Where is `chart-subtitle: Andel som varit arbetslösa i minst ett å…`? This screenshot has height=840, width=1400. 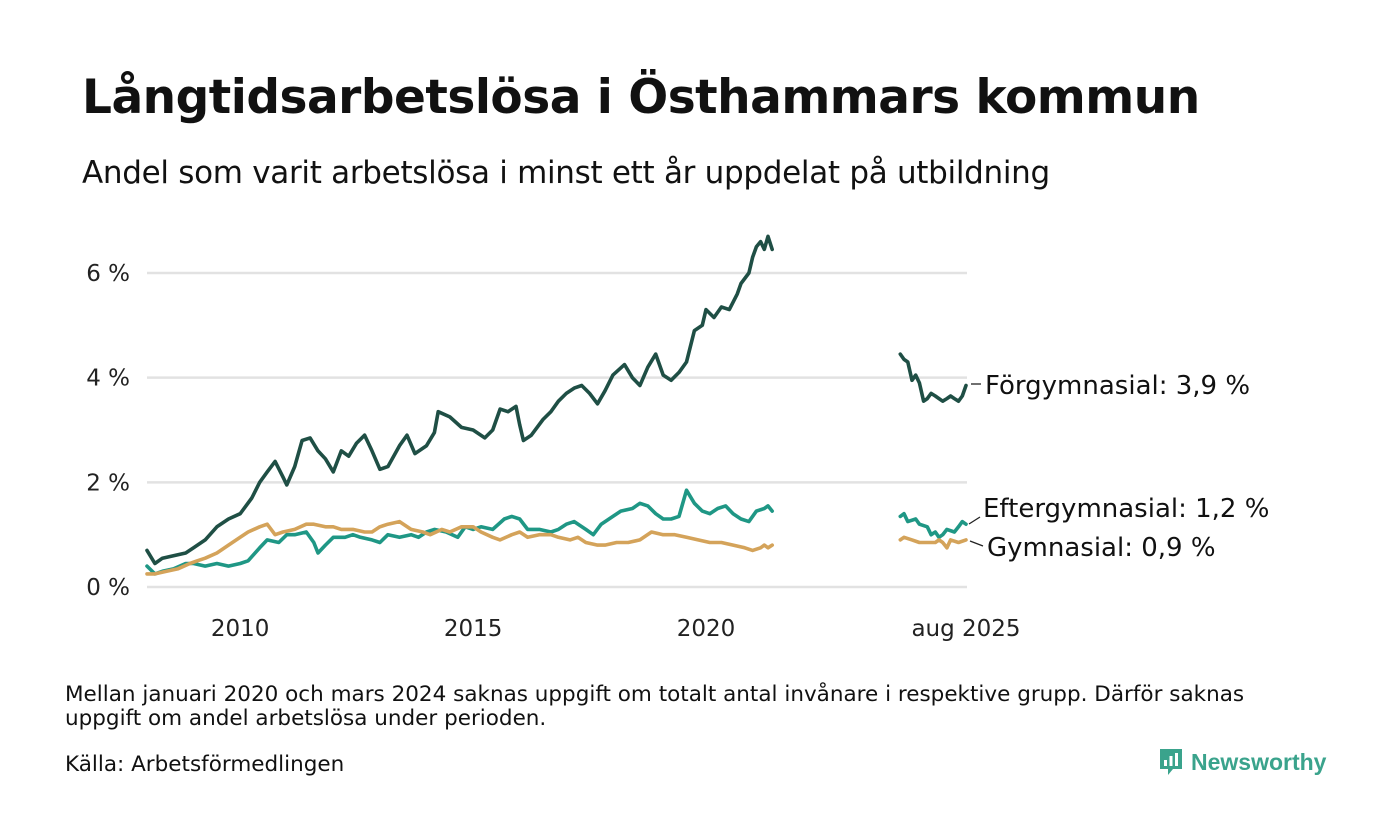
chart-subtitle: Andel som varit arbetslösa i minst ett å… is located at coordinates (566, 173).